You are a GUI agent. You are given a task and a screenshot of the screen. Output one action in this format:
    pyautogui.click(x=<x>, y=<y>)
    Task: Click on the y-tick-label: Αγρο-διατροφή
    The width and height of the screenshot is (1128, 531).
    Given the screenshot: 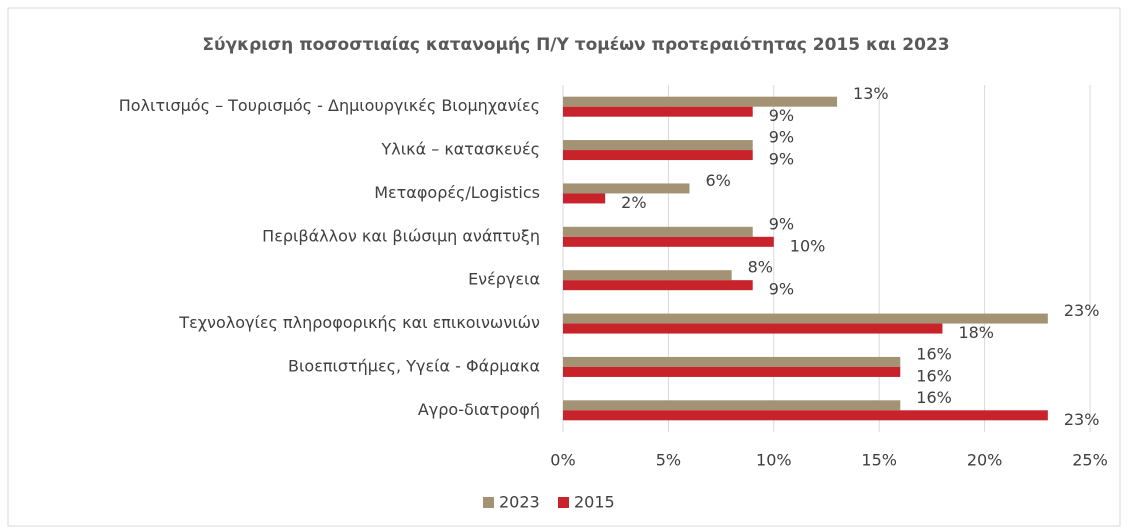 What is the action you would take?
    pyautogui.click(x=479, y=409)
    